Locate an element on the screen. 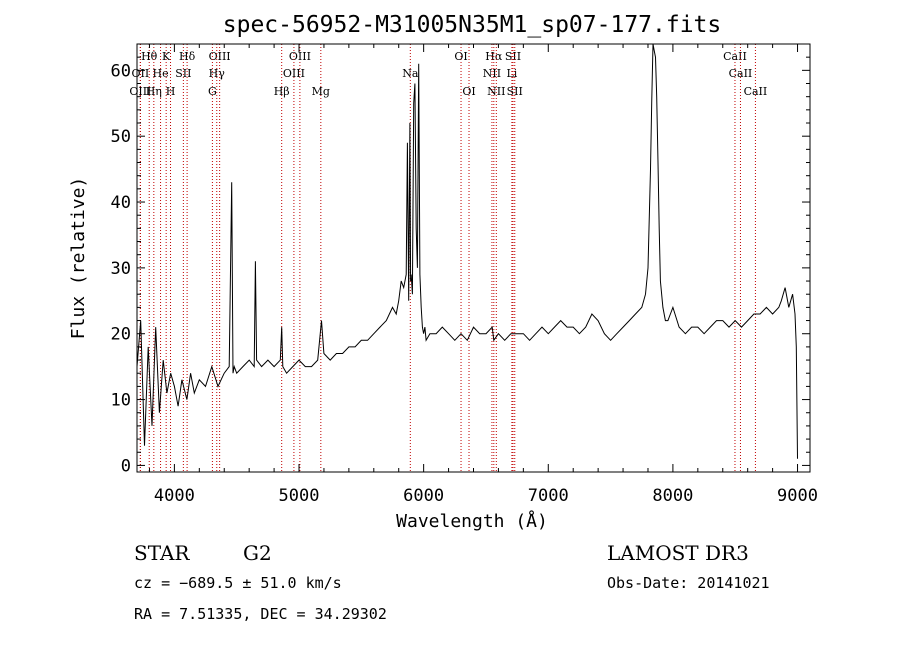 The width and height of the screenshot is (900, 649). object-subclass: G2 is located at coordinates (257, 553).